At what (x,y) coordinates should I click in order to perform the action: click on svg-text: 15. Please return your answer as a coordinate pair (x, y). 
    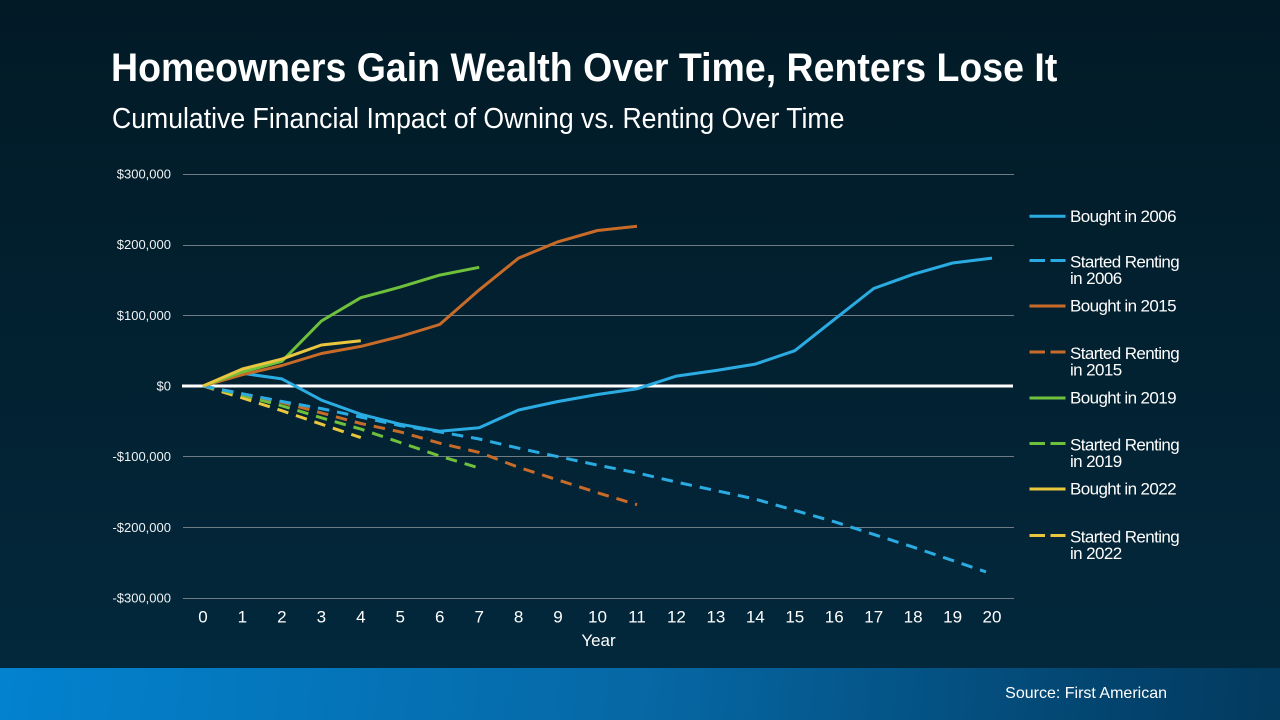
    Looking at the image, I should click on (794, 616).